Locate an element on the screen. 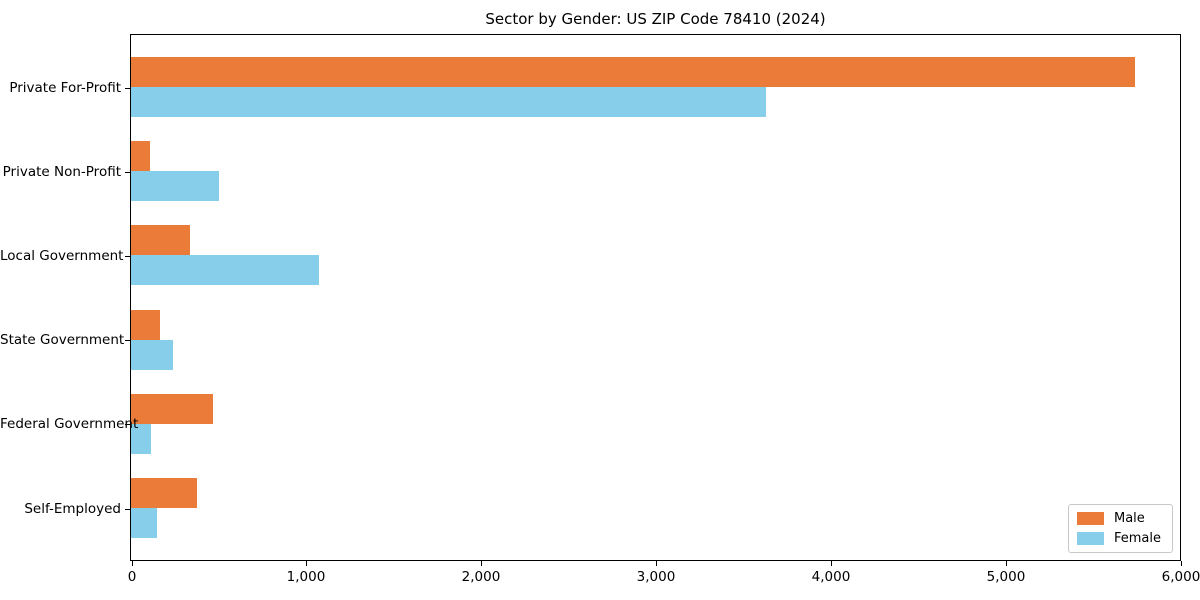 Image resolution: width=1200 pixels, height=600 pixels. legend-swatch-female is located at coordinates (1090, 538).